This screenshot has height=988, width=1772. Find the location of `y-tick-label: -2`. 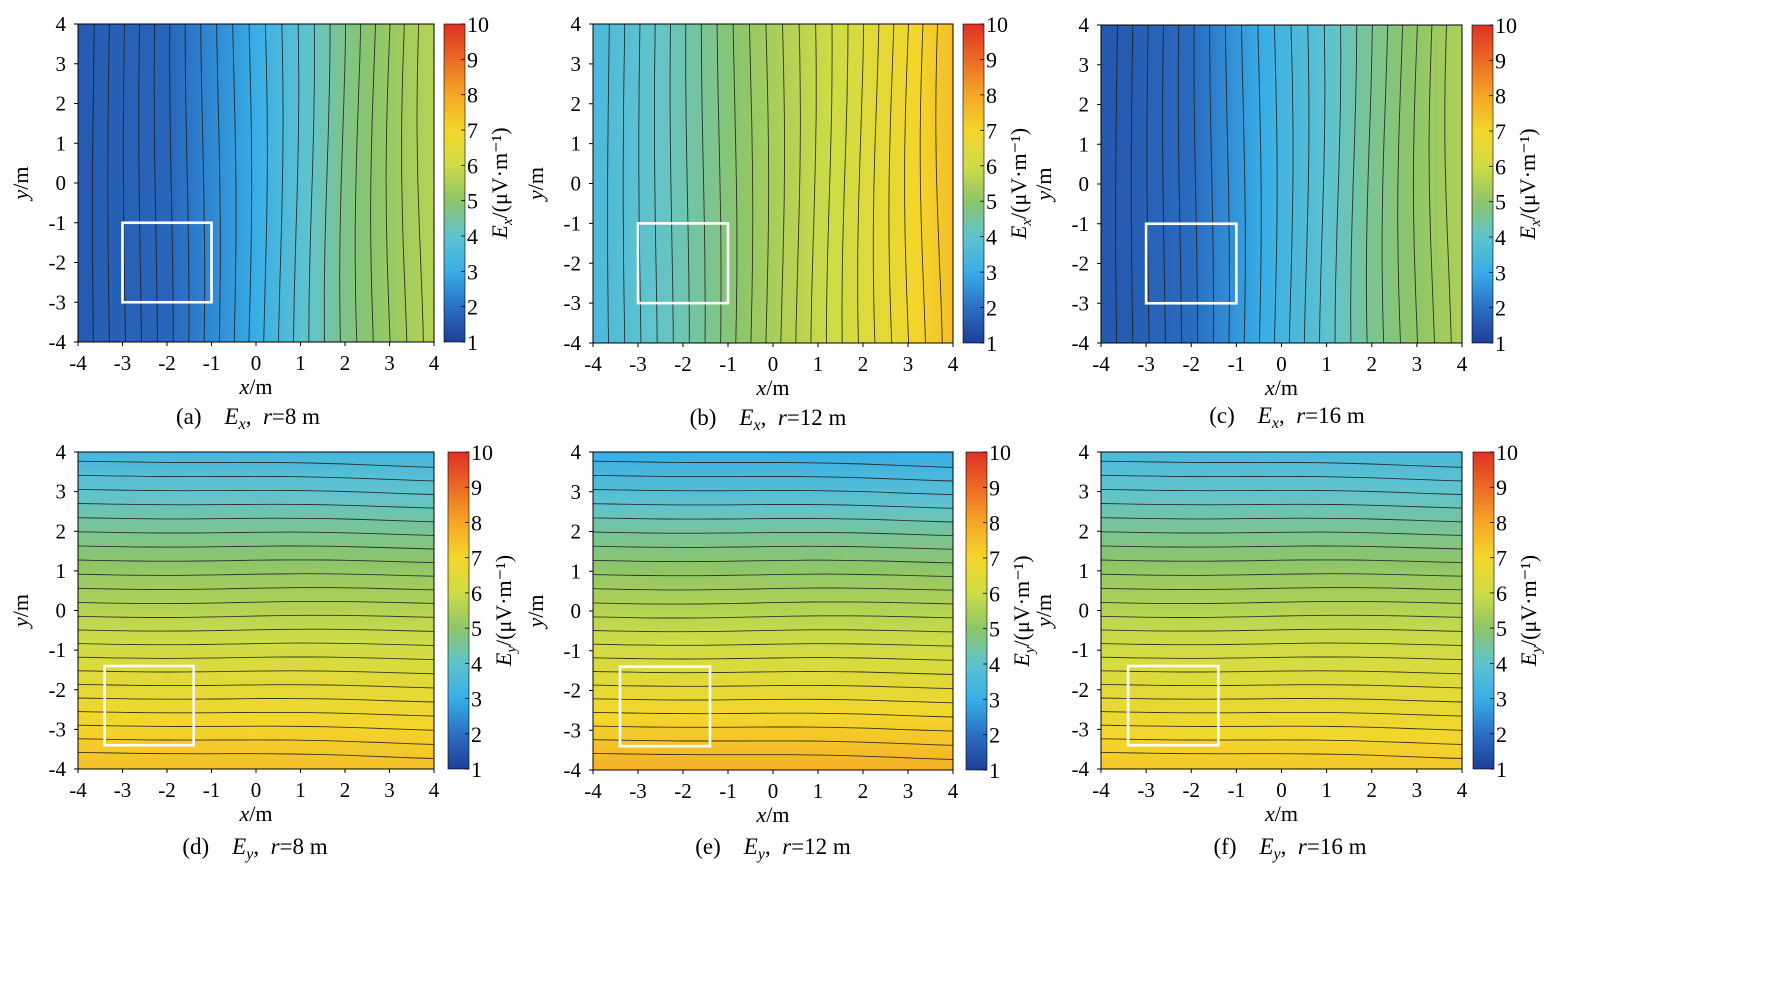

y-tick-label: -2 is located at coordinates (573, 691).